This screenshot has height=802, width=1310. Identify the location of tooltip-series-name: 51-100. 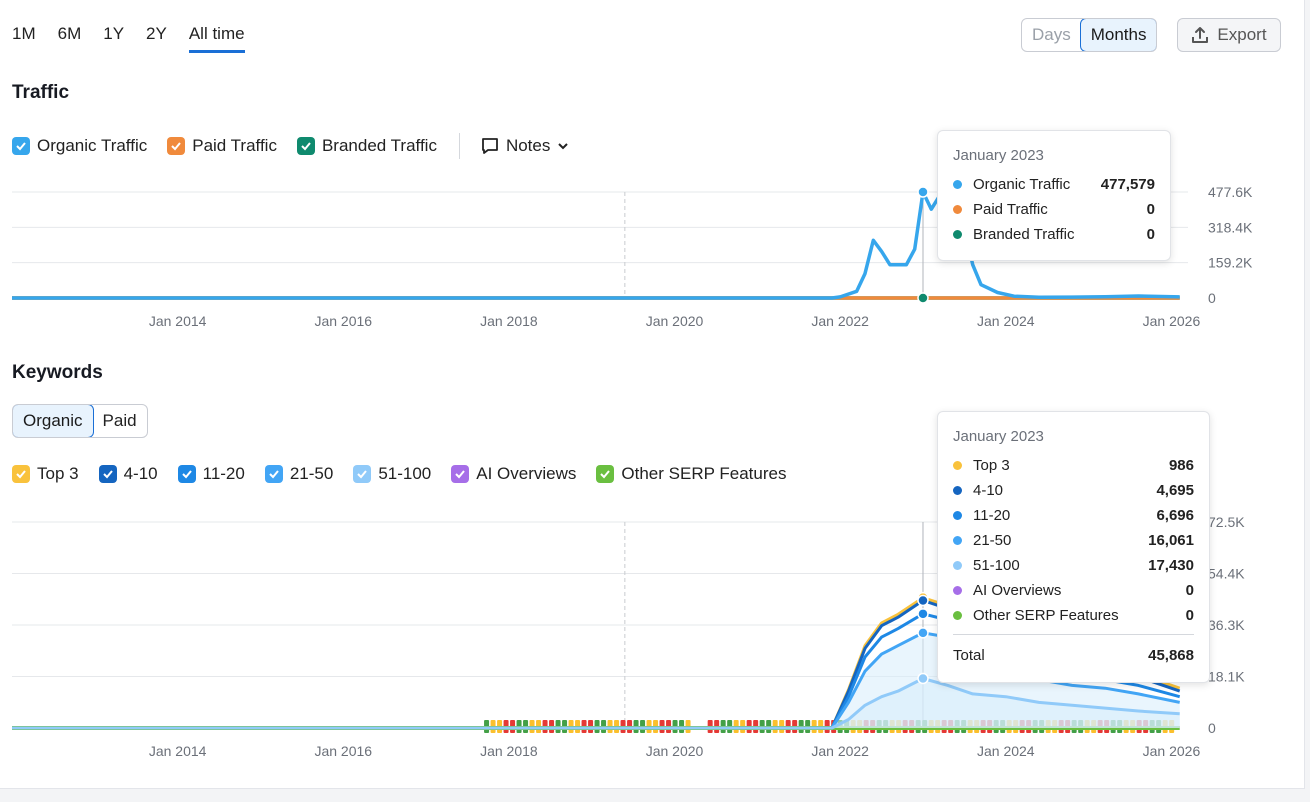
(996, 565).